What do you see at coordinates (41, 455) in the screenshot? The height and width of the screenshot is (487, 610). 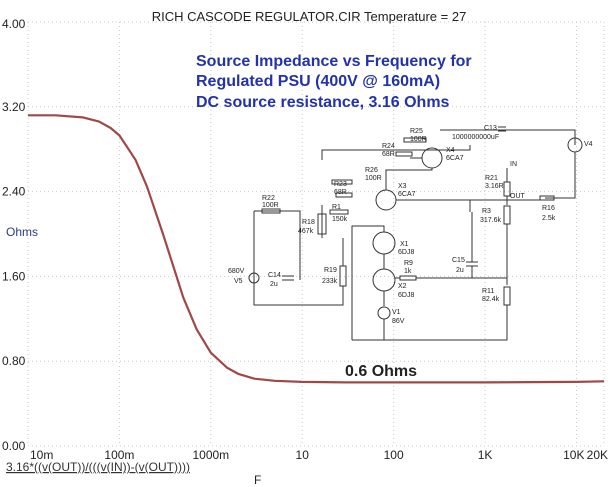 I see `x-tick-label: 10m` at bounding box center [41, 455].